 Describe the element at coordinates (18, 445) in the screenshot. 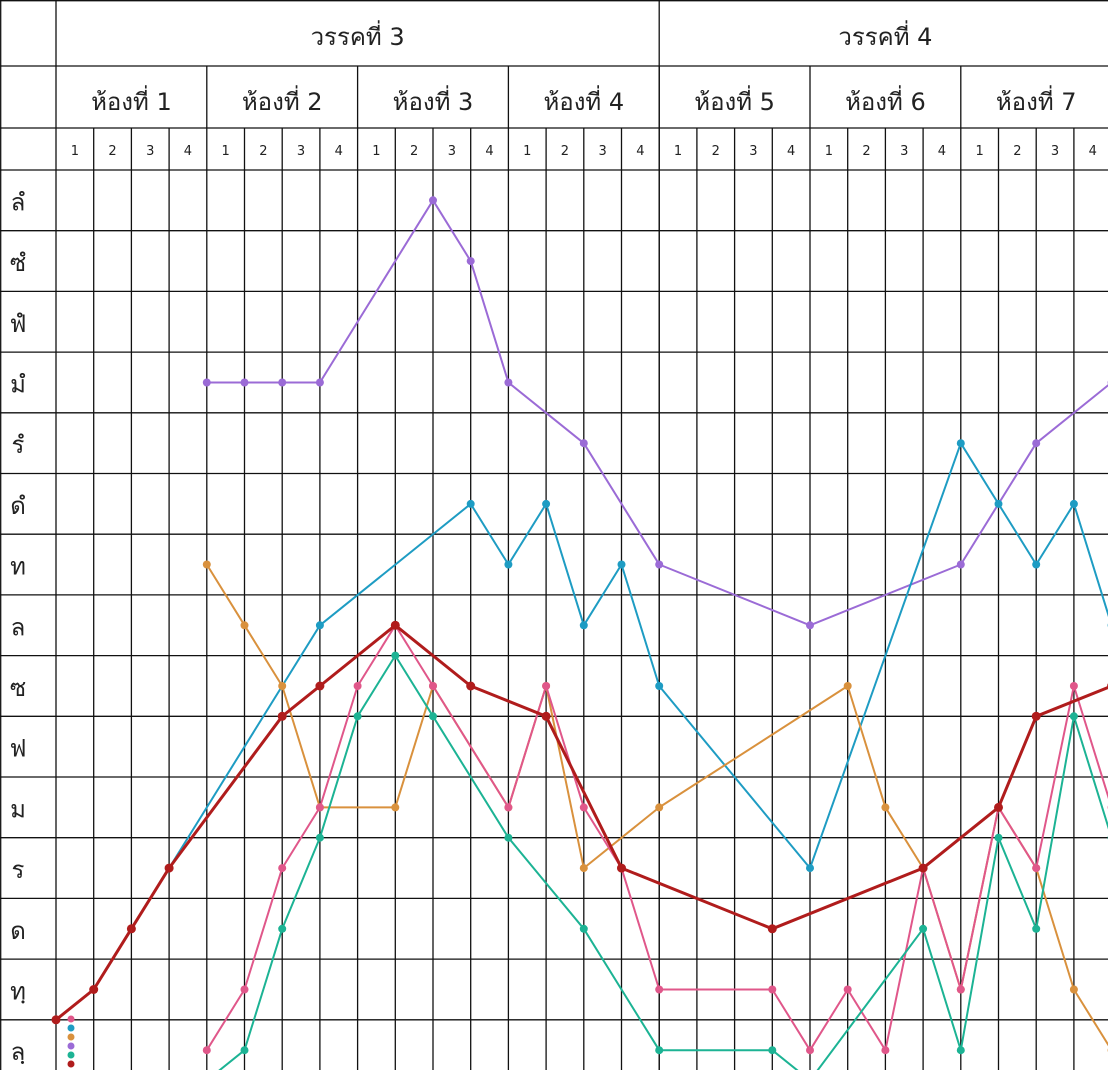

I see `pitch-label: รํ` at that location.